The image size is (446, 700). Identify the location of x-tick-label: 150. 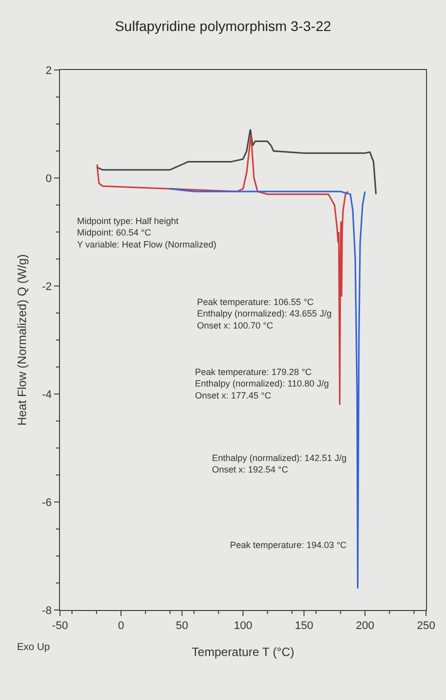
(304, 626).